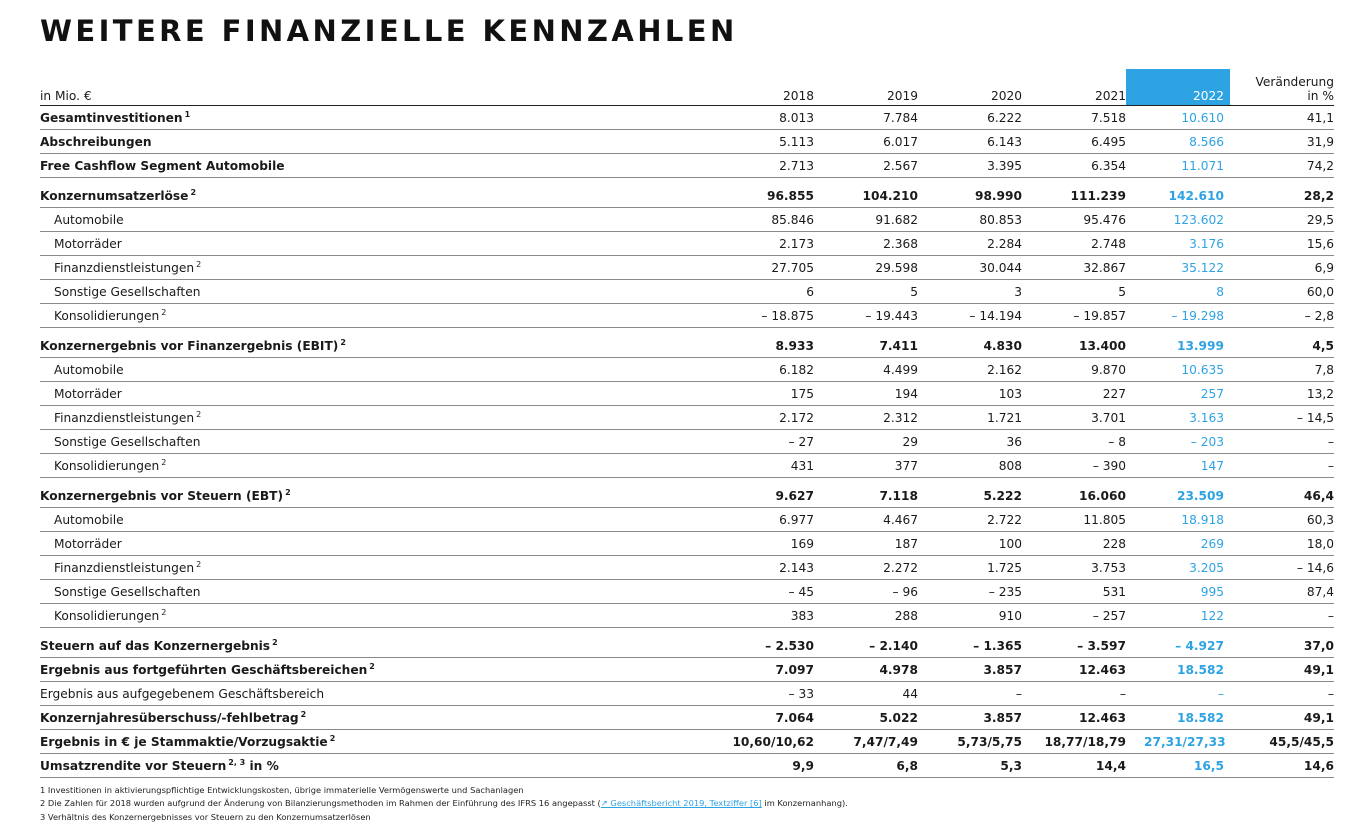 The width and height of the screenshot is (1369, 834). What do you see at coordinates (866, 568) in the screenshot?
I see `value-2019: 2.272` at bounding box center [866, 568].